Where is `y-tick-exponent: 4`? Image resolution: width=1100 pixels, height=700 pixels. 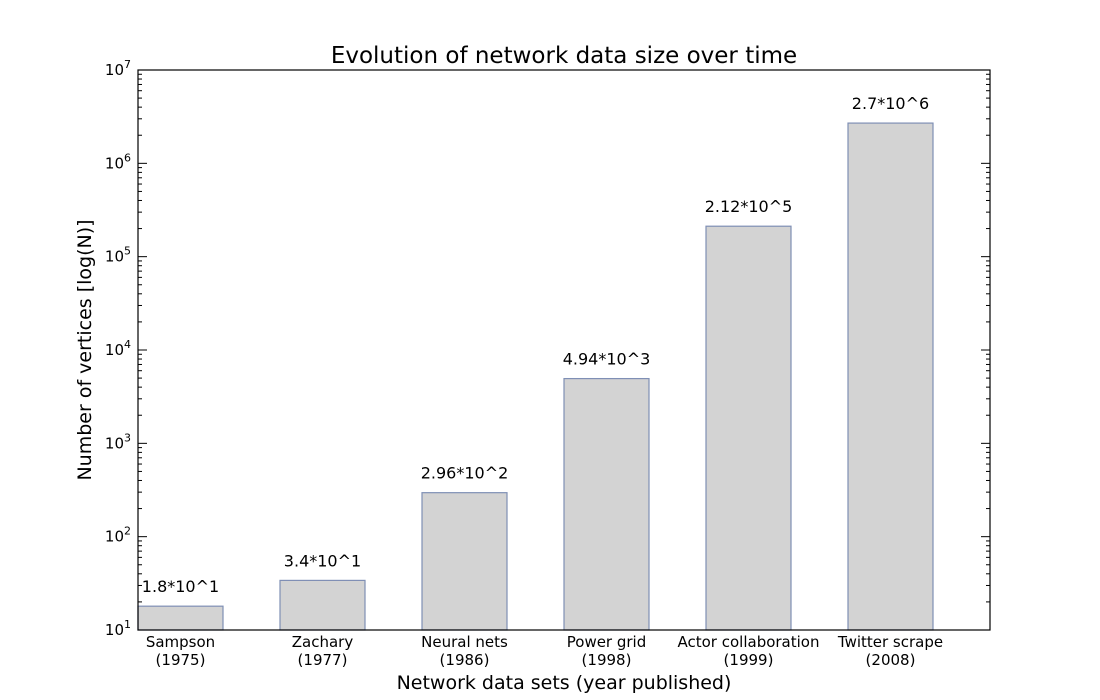
y-tick-exponent: 4 is located at coordinates (127, 344).